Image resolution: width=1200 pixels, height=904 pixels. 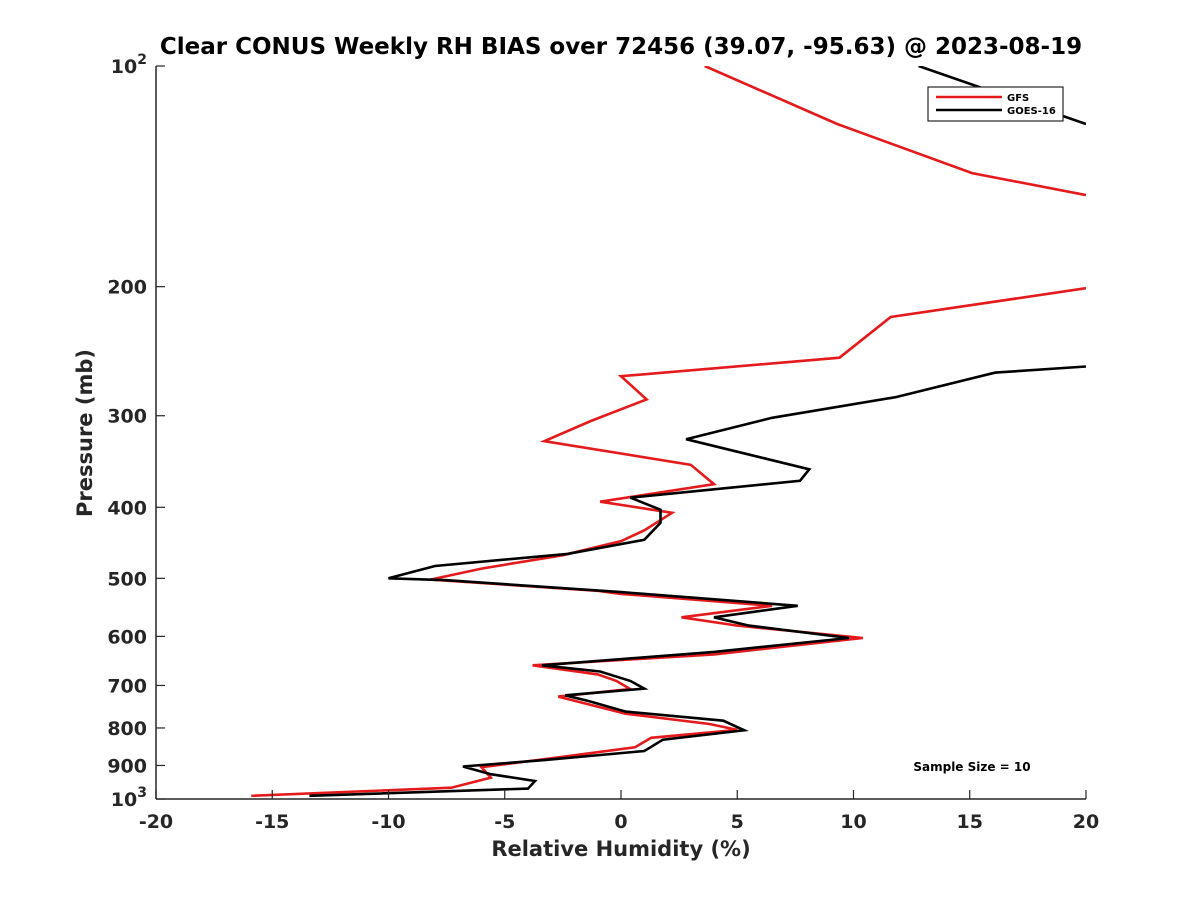 I want to click on y-tick-label: 300, so click(x=127, y=417).